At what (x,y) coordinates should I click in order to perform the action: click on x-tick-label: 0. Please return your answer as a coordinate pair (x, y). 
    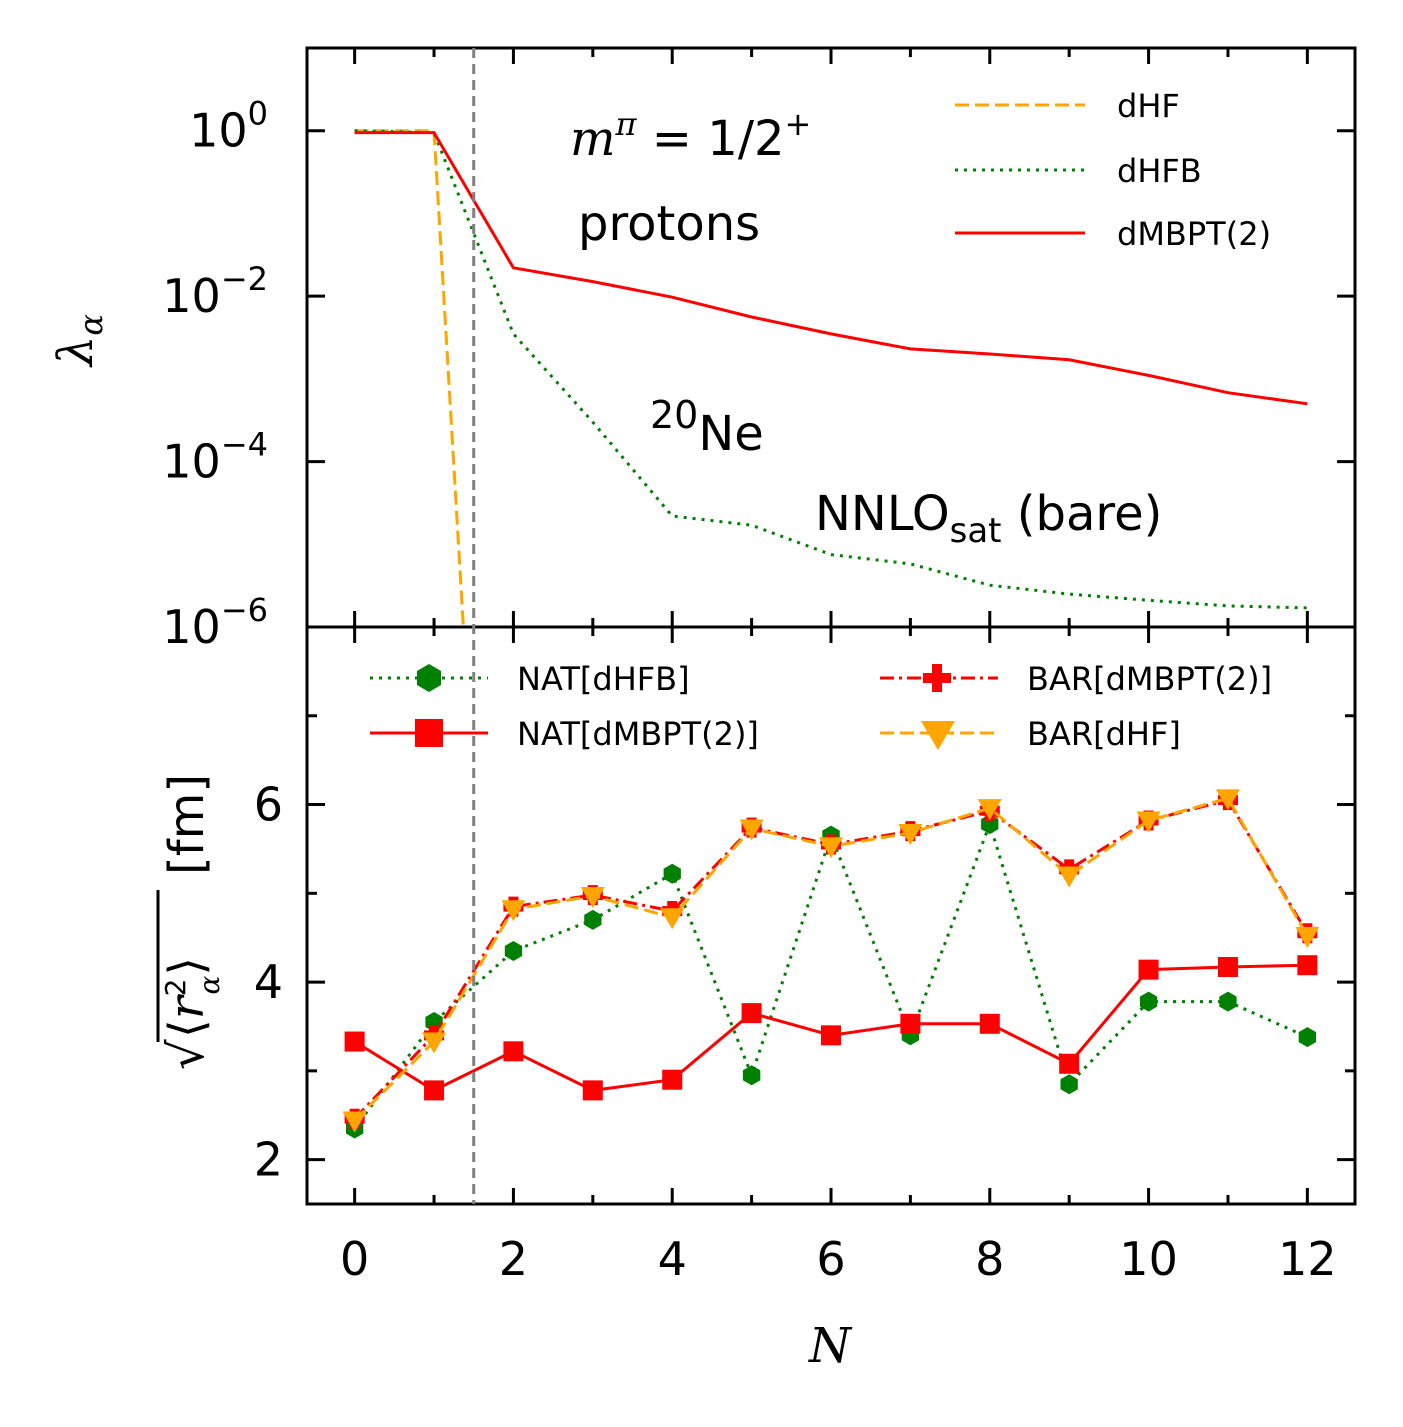
    Looking at the image, I should click on (354, 1259).